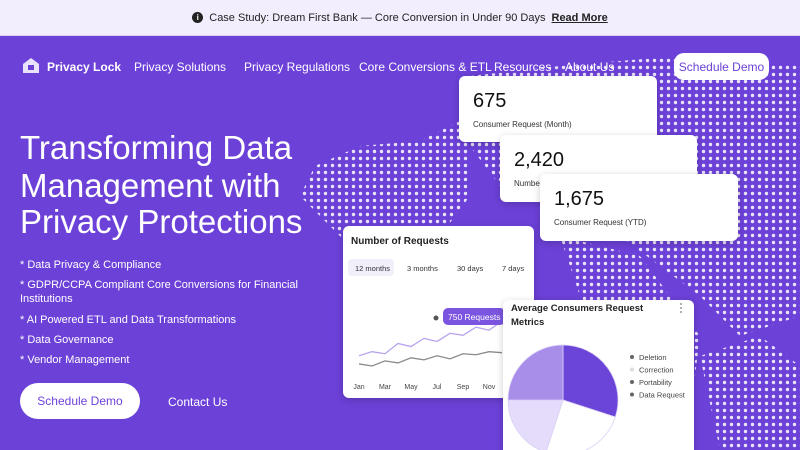  Describe the element at coordinates (681, 308) in the screenshot. I see `more-menu` at that location.